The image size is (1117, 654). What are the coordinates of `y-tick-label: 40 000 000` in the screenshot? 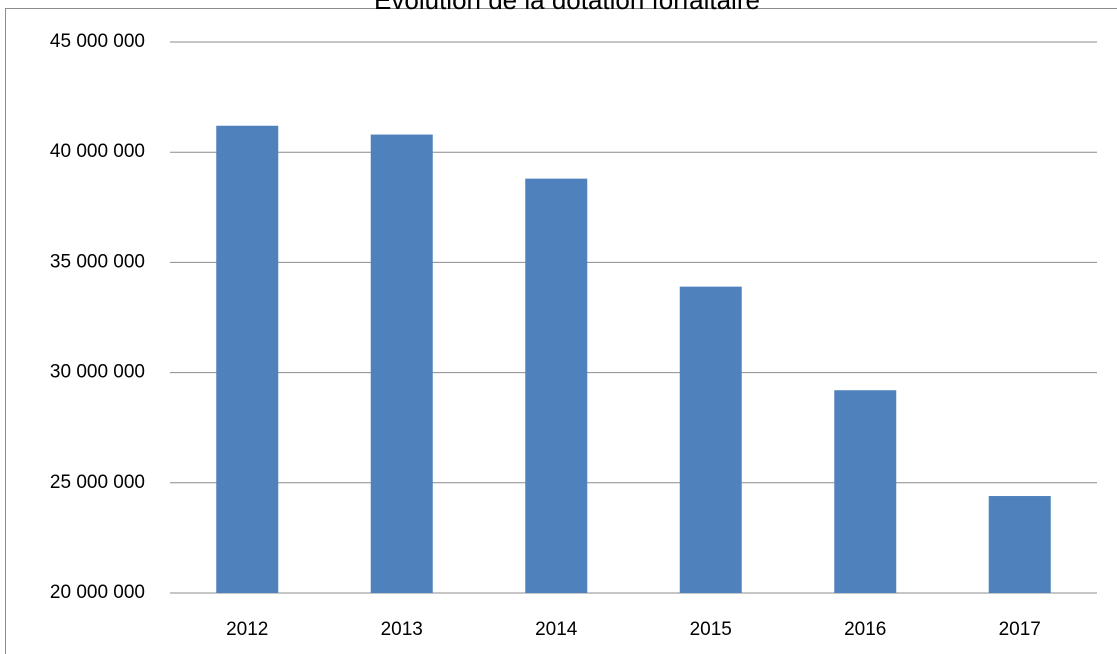 It's located at (97, 151).